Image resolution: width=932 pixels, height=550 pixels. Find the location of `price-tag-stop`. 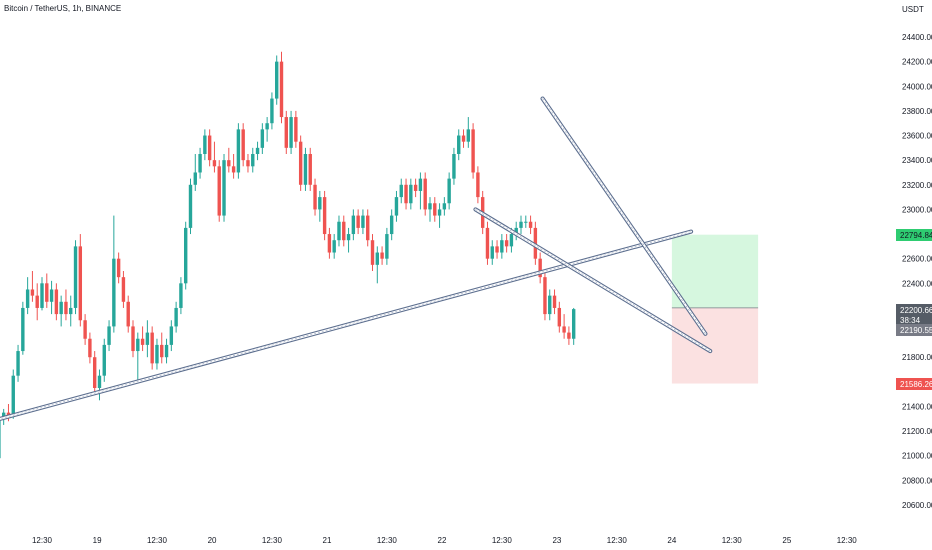

price-tag-stop is located at coordinates (914, 384).